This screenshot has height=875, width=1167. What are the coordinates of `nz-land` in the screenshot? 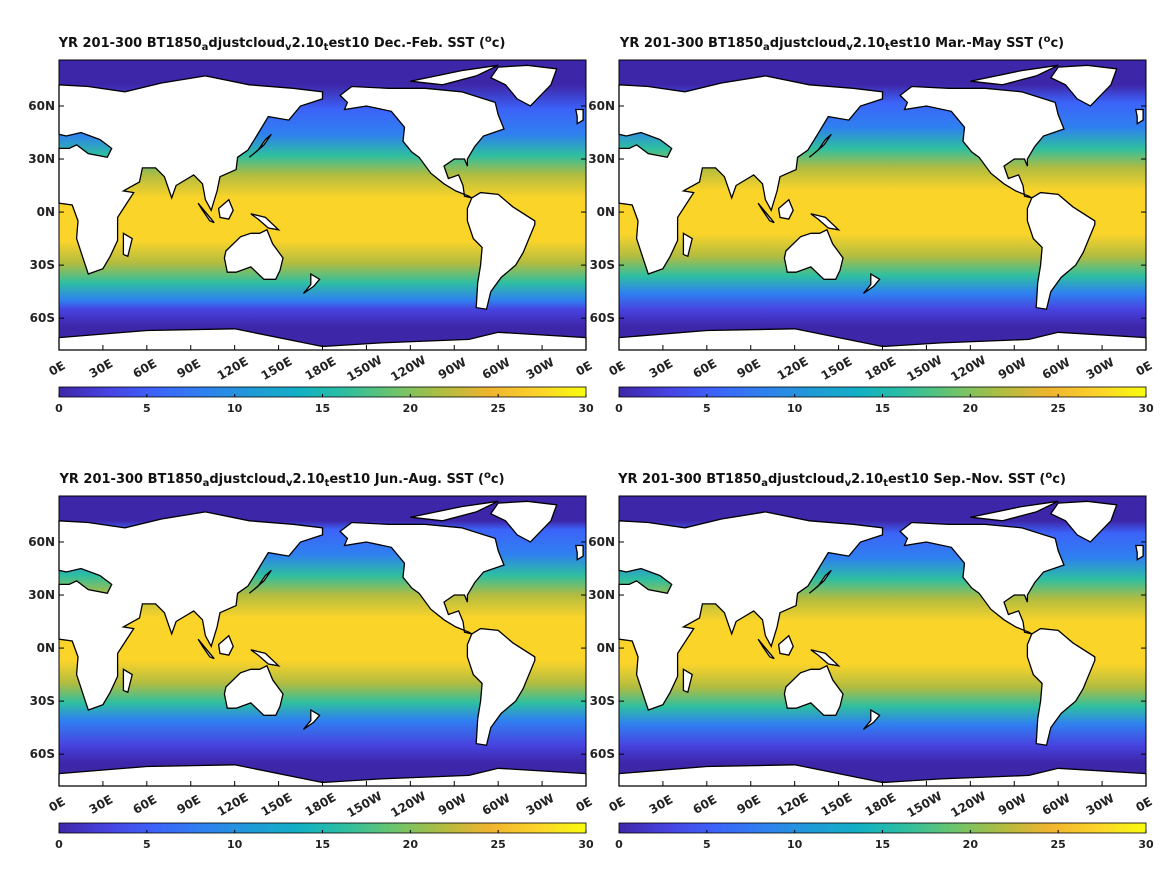 It's located at (311, 719).